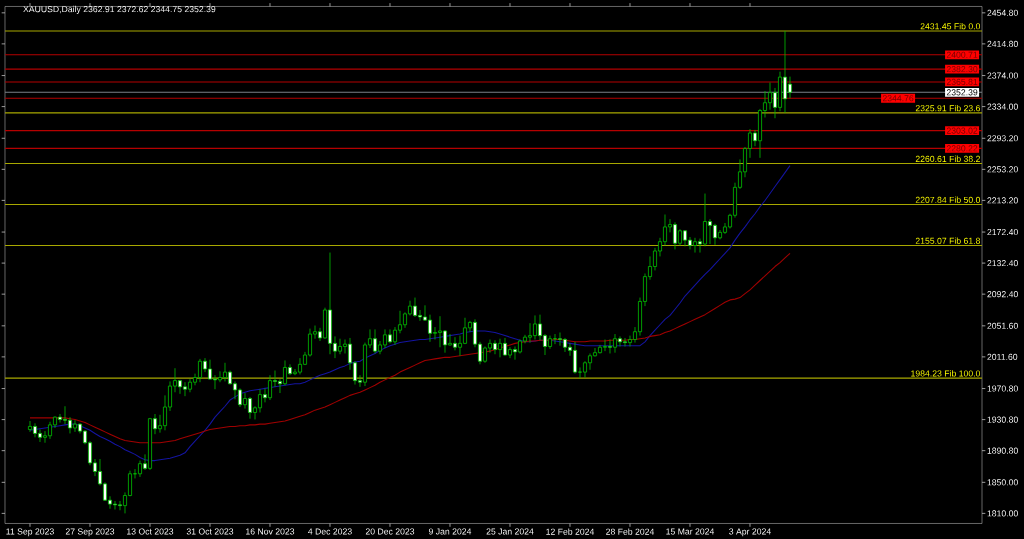 This screenshot has height=539, width=1024. I want to click on x-tick-label: 12 Feb 2024, so click(570, 531).